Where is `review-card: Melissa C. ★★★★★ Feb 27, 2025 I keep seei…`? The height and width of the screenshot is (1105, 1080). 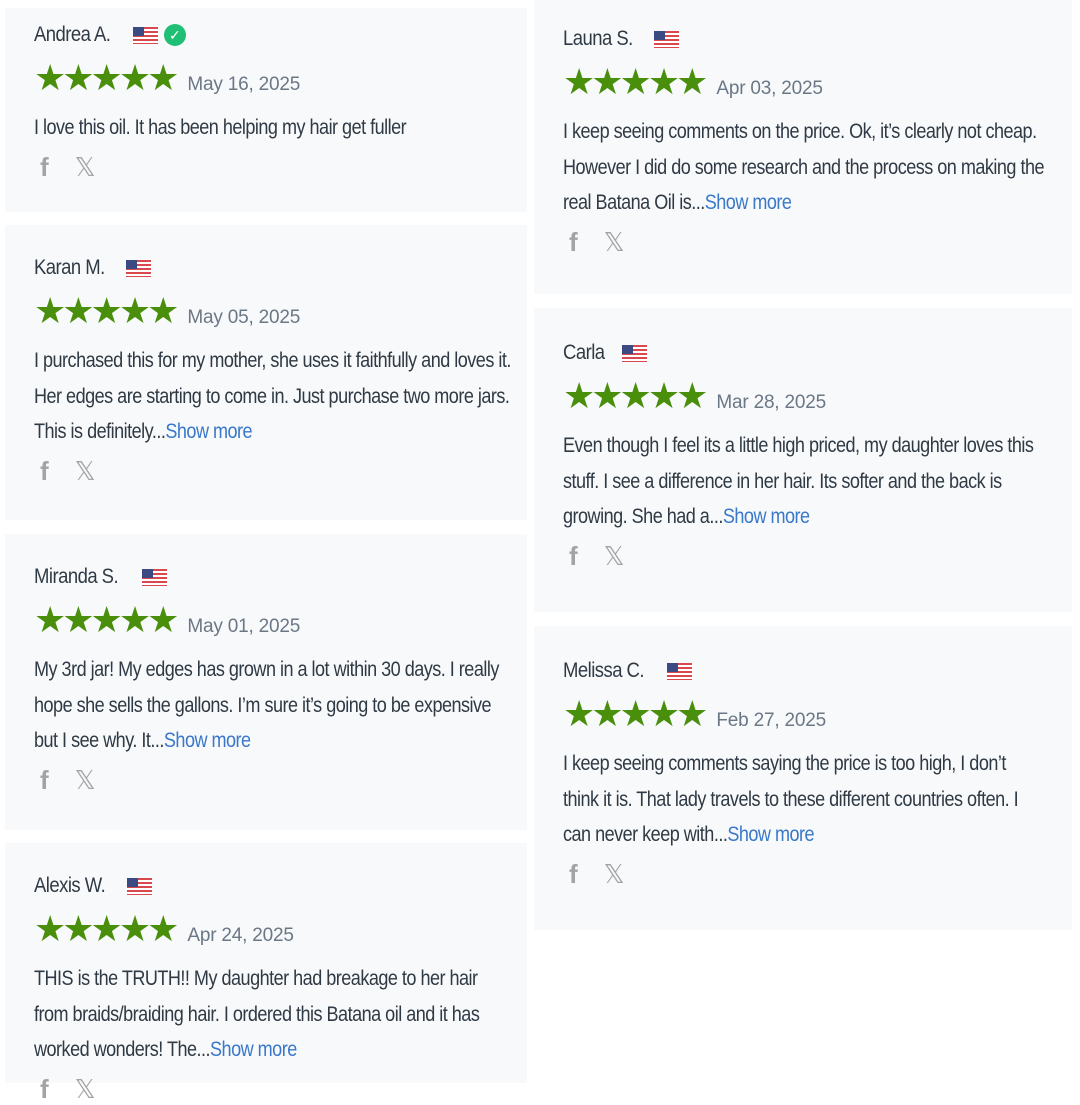
review-card: Melissa C. ★★★★★ Feb 27, 2025 I keep seei… is located at coordinates (803, 778).